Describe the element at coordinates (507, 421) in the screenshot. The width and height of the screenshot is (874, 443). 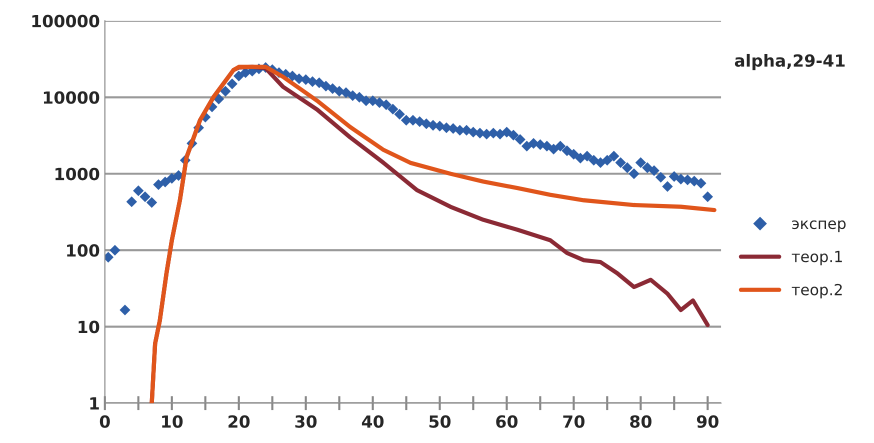
I see `x-tick-label: 60` at that location.